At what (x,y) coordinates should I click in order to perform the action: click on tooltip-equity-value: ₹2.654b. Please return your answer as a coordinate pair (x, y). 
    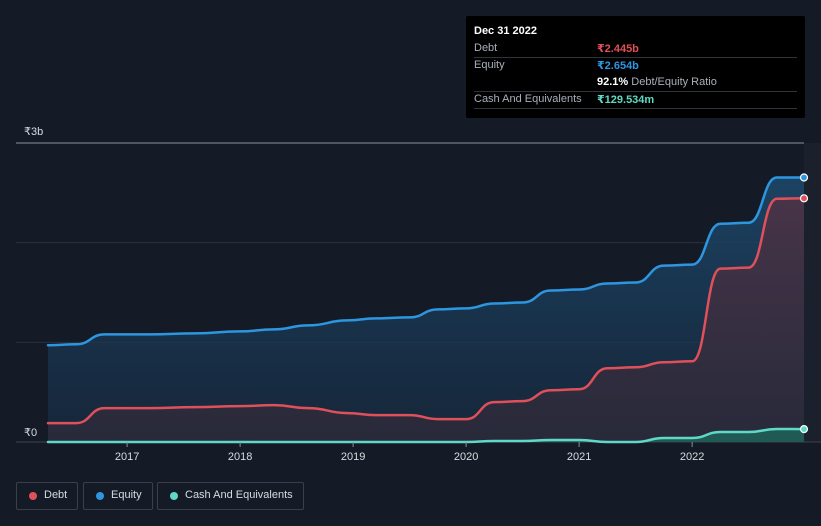
    Looking at the image, I should click on (618, 66).